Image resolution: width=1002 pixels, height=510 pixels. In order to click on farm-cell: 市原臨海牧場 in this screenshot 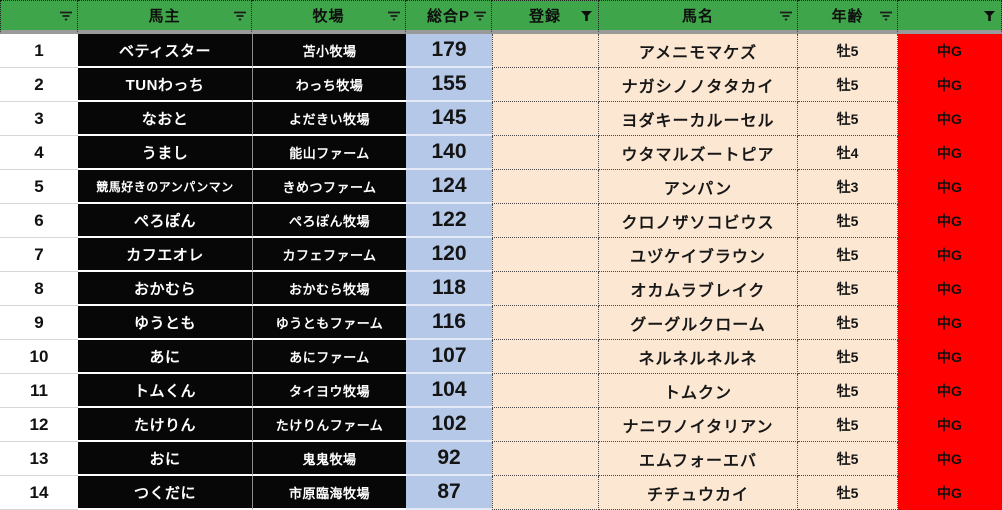, I will do `click(329, 493)`.